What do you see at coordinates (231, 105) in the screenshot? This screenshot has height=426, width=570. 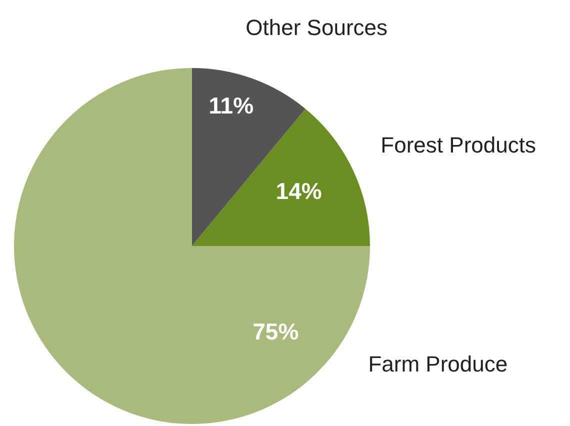 I see `data-label: 11%` at bounding box center [231, 105].